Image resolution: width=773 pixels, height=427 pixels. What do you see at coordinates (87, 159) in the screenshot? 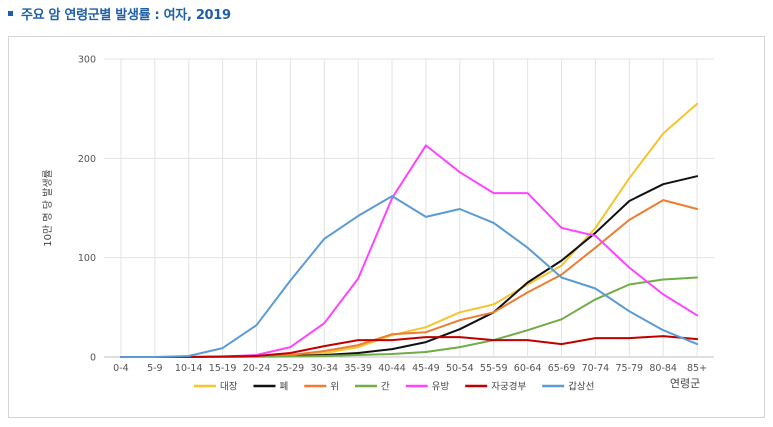
I see `y-tick-label: 200` at bounding box center [87, 159].